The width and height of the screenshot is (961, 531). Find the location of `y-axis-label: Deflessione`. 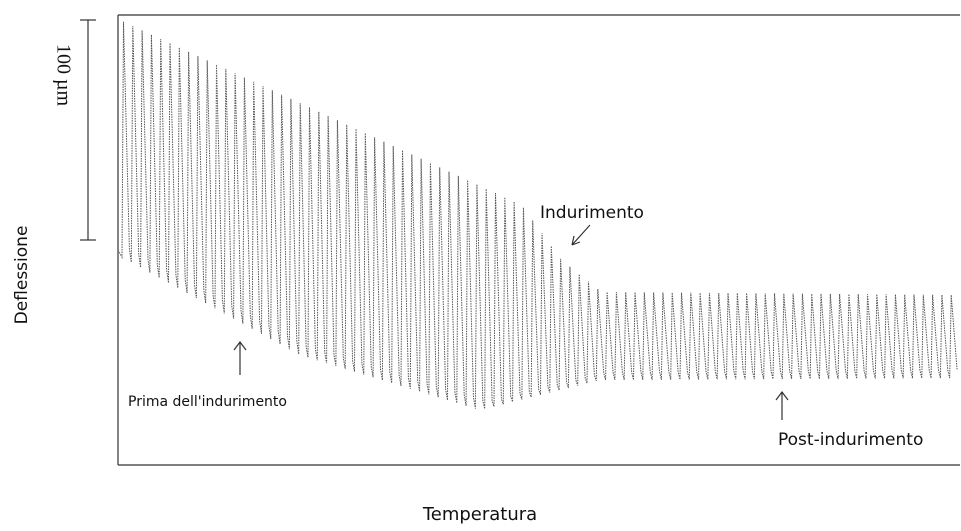

y-axis-label: Deflessione is located at coordinates (22, 275).